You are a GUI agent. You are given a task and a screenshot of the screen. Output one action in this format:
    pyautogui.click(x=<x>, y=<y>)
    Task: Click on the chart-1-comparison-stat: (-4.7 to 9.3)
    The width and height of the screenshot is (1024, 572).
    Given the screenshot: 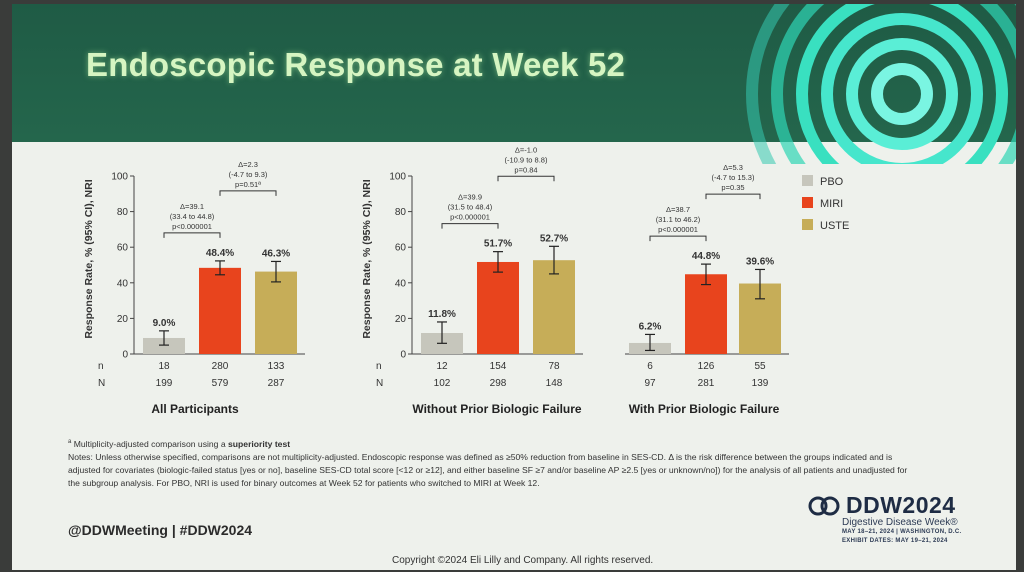 What is the action you would take?
    pyautogui.click(x=248, y=174)
    